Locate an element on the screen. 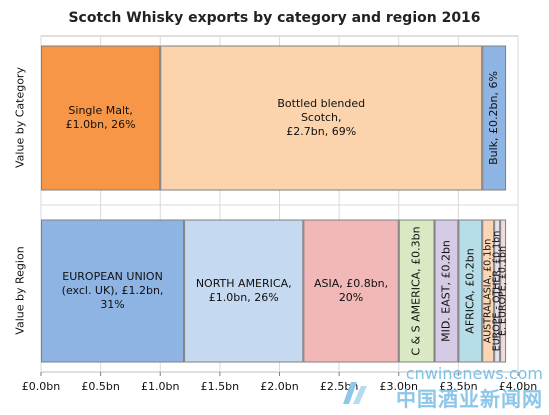 The image size is (549, 415). watermark-logo-icon is located at coordinates (354, 393).